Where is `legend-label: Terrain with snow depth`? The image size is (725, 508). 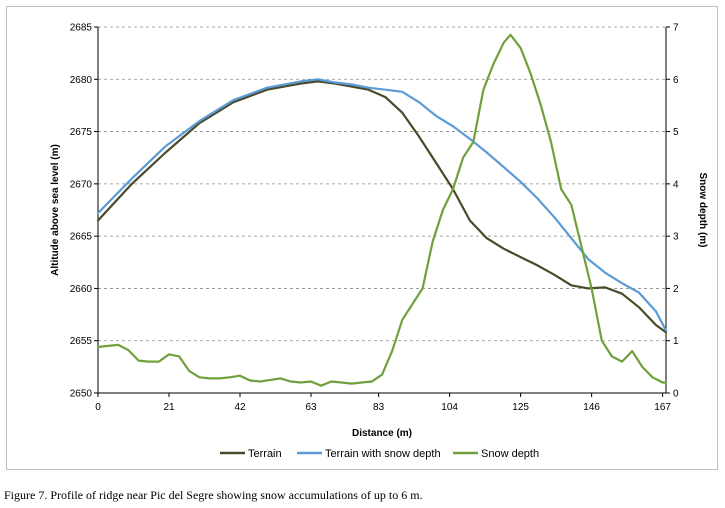 legend-label: Terrain with snow depth is located at coordinates (383, 454).